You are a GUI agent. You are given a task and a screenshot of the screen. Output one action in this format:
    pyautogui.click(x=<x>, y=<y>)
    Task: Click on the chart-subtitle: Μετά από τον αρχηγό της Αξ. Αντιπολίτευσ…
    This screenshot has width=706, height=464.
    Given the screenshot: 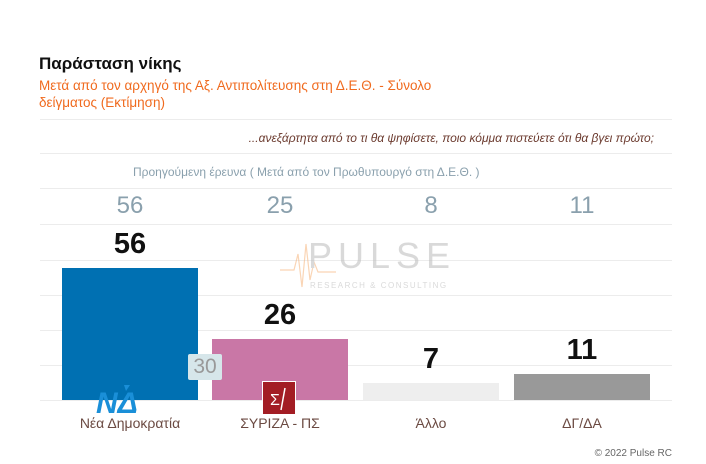 What is the action you would take?
    pyautogui.click(x=235, y=94)
    